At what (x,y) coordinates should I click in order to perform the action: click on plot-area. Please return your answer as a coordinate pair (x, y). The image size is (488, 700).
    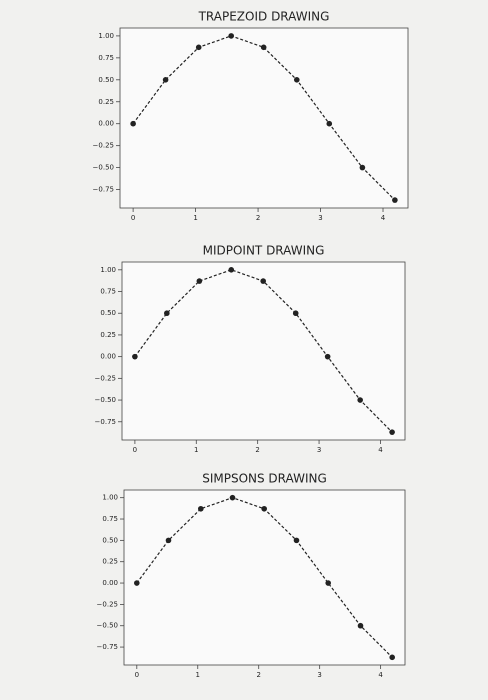
    Looking at the image, I should click on (264, 577).